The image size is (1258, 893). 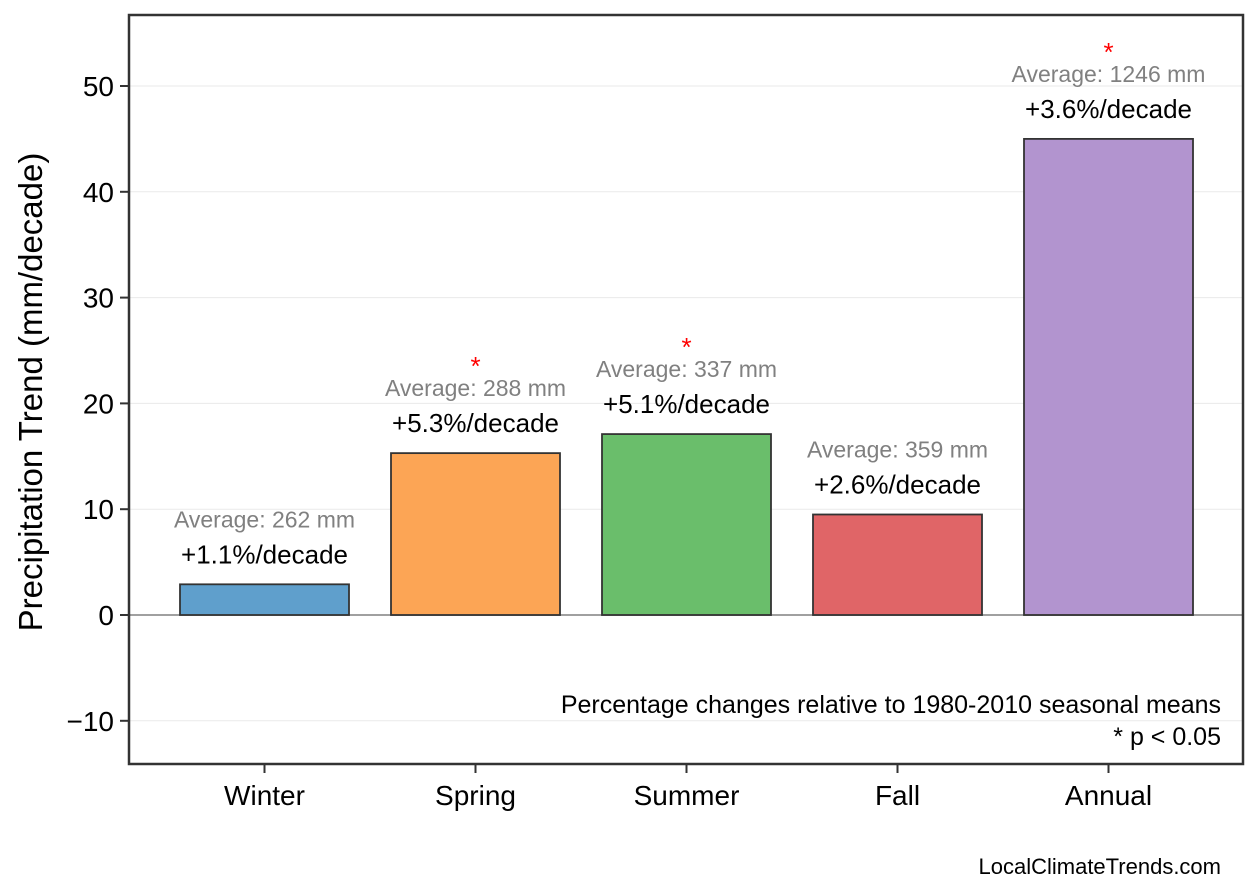 I want to click on bar-spring, so click(x=475, y=534).